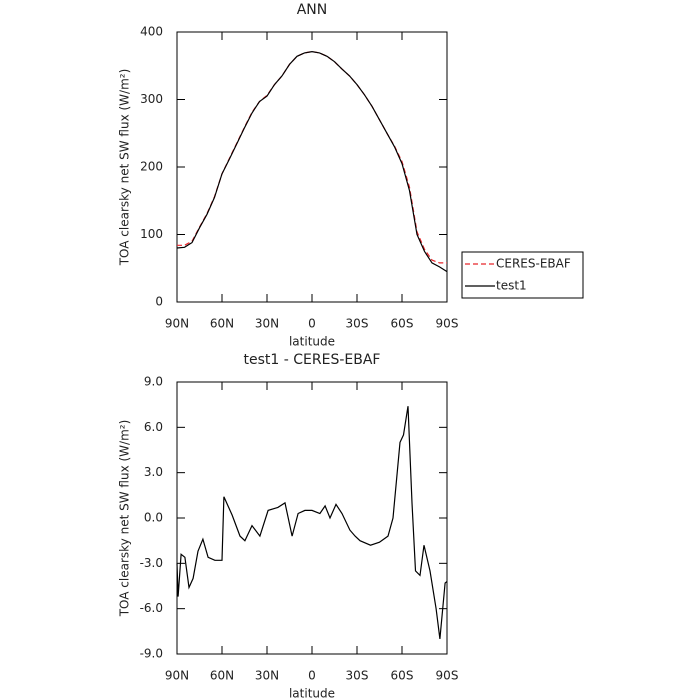 This screenshot has height=700, width=700. What do you see at coordinates (151, 234) in the screenshot?
I see `y-tick-label: 100` at bounding box center [151, 234].